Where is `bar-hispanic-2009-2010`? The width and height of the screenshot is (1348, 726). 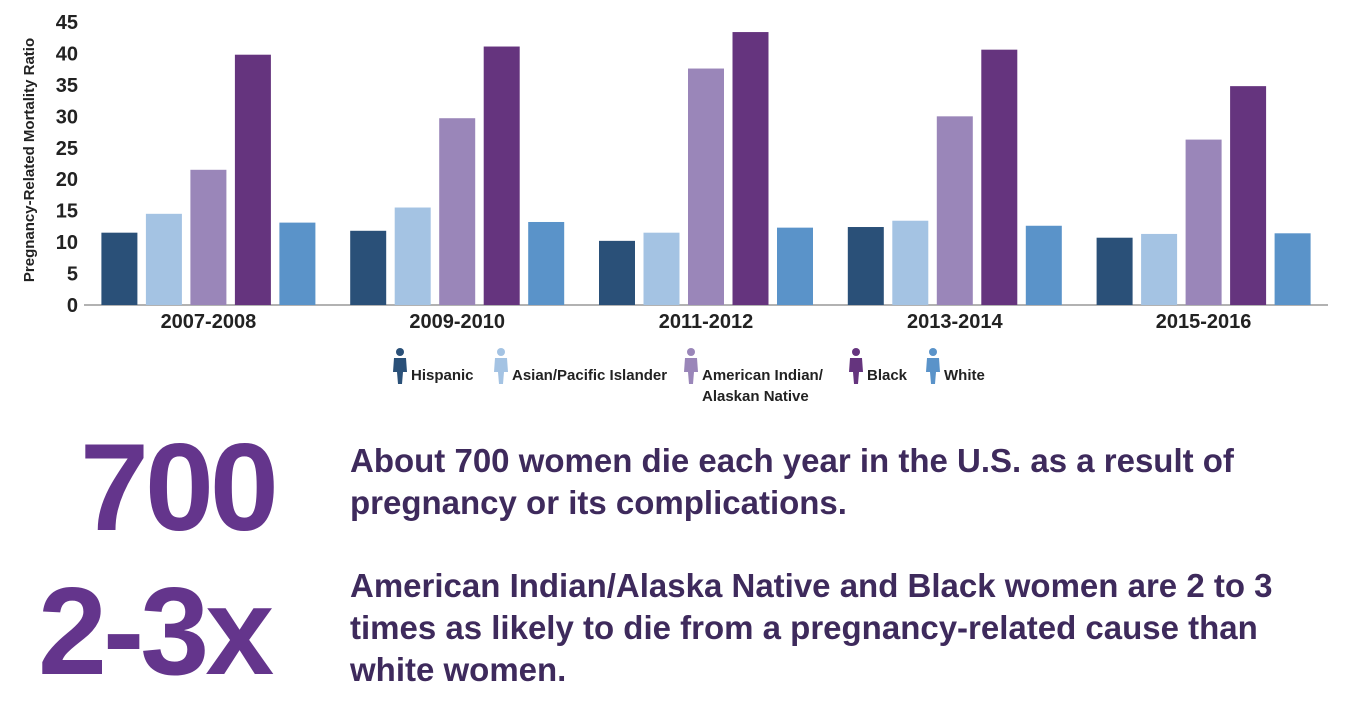 bar-hispanic-2009-2010 is located at coordinates (368, 267).